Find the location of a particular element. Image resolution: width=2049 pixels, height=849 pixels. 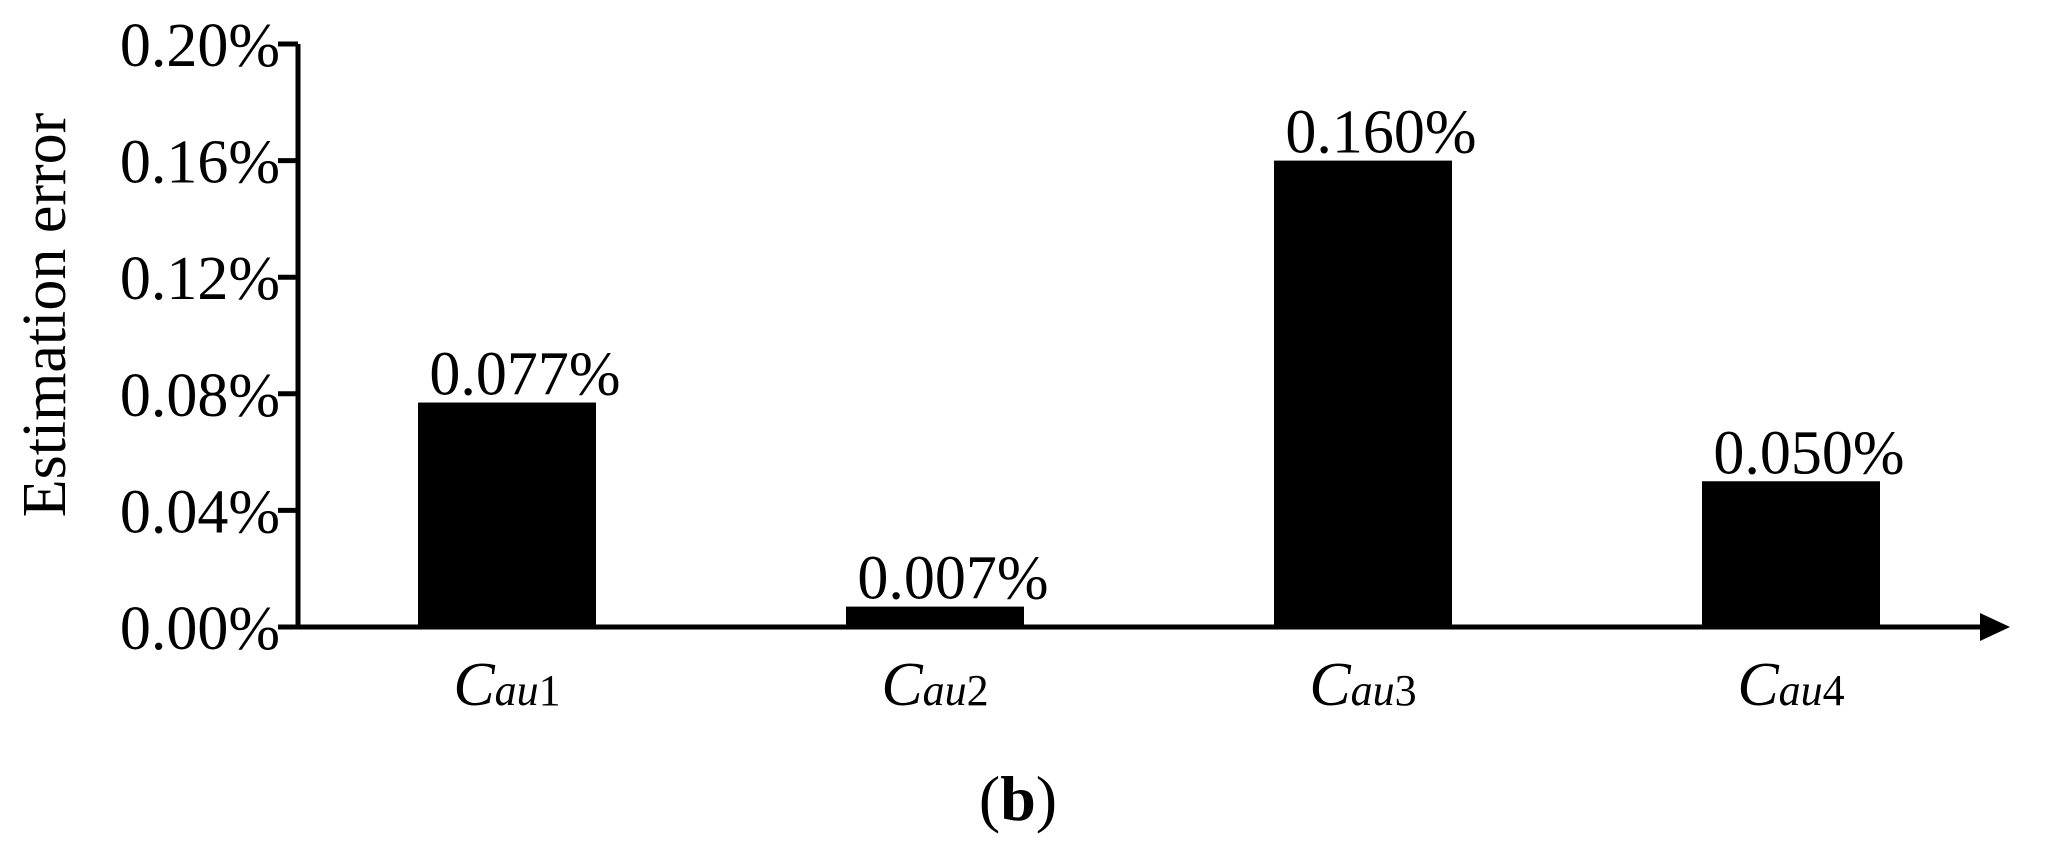

y-tick-label: 0.16% is located at coordinates (200, 163).